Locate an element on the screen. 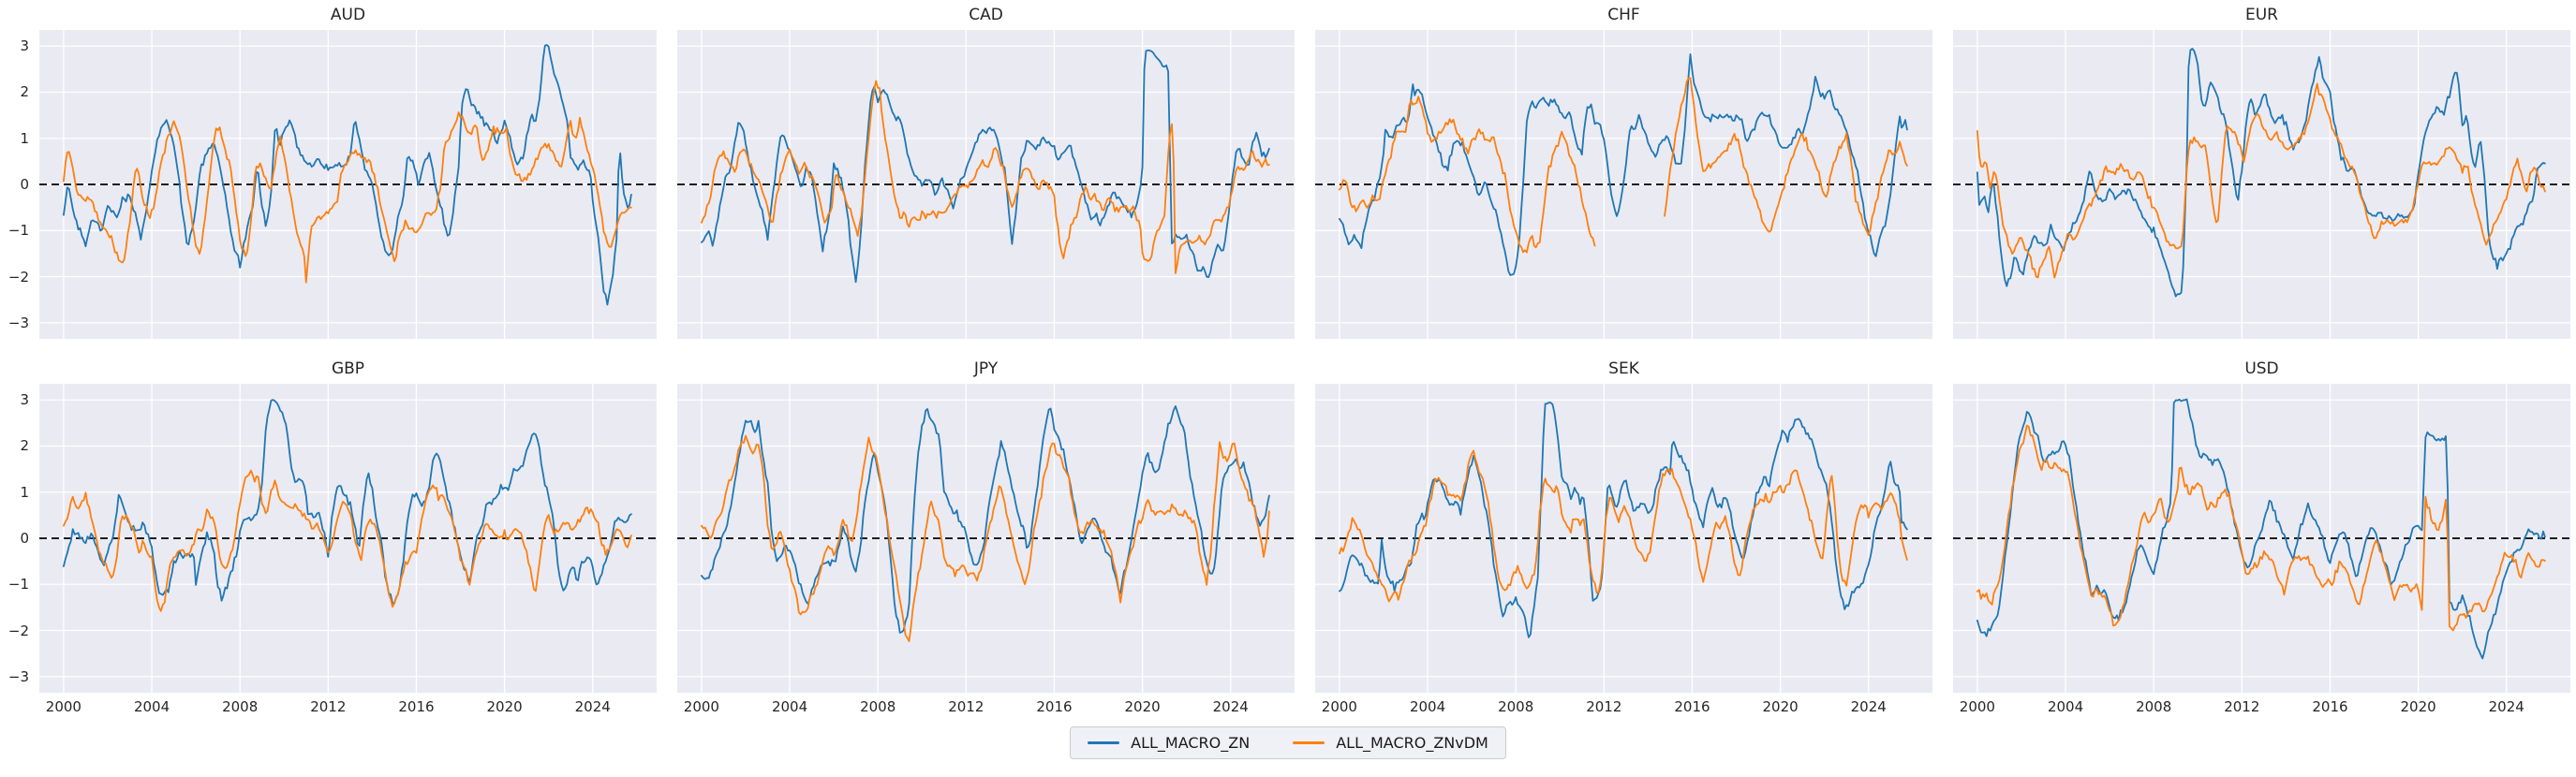 The height and width of the screenshot is (777, 2576). line-chart-cad is located at coordinates (986, 184).